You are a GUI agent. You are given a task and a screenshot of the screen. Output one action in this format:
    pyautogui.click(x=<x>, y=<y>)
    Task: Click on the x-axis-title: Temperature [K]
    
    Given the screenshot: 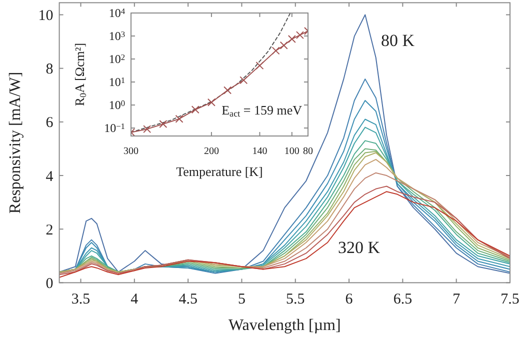 What is the action you would take?
    pyautogui.click(x=219, y=171)
    